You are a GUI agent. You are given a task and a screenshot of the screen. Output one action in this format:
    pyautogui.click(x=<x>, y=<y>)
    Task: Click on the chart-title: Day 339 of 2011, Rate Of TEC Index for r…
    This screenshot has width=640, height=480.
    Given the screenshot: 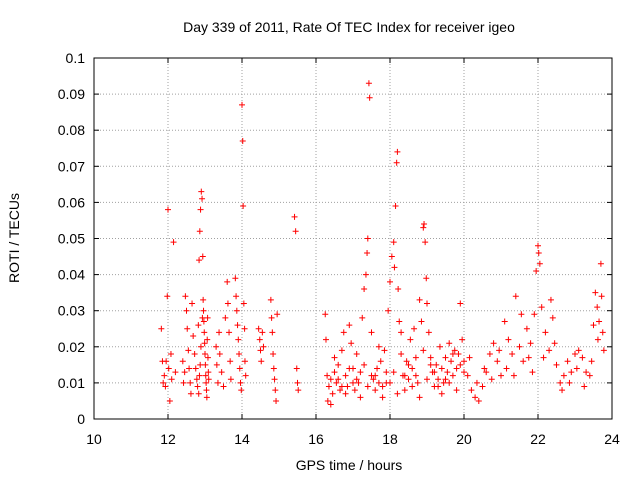 What is the action you would take?
    pyautogui.click(x=349, y=27)
    